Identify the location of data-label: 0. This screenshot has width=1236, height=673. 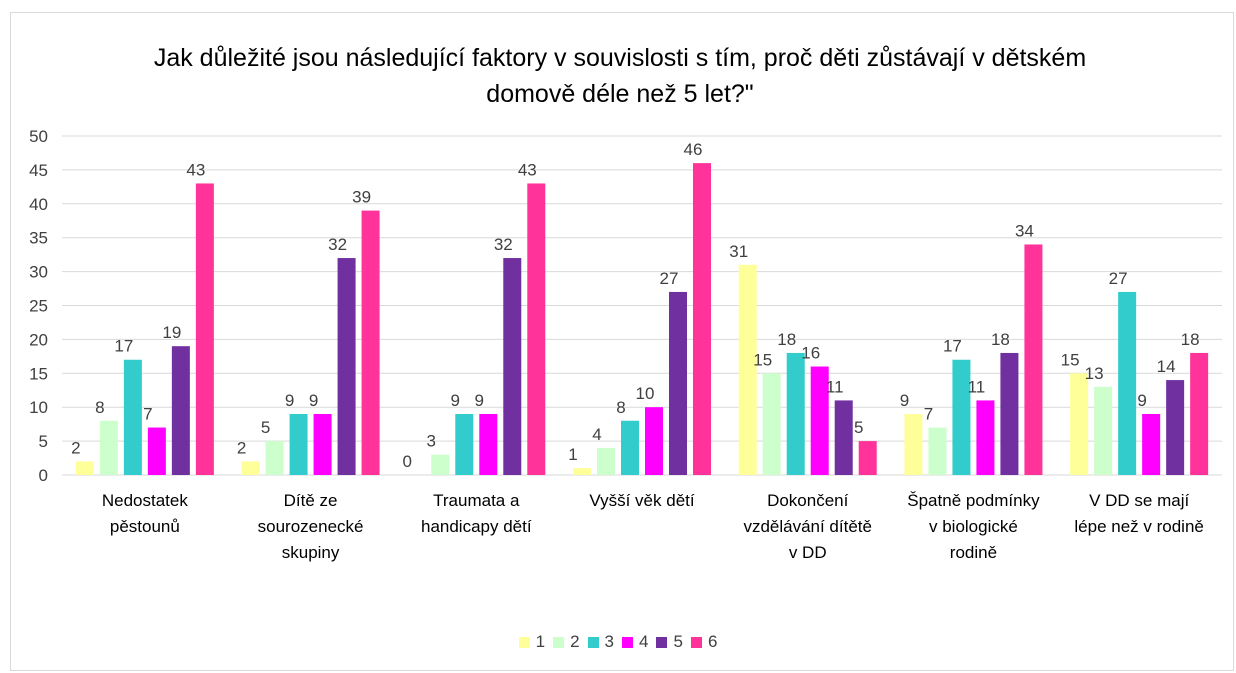
(407, 461).